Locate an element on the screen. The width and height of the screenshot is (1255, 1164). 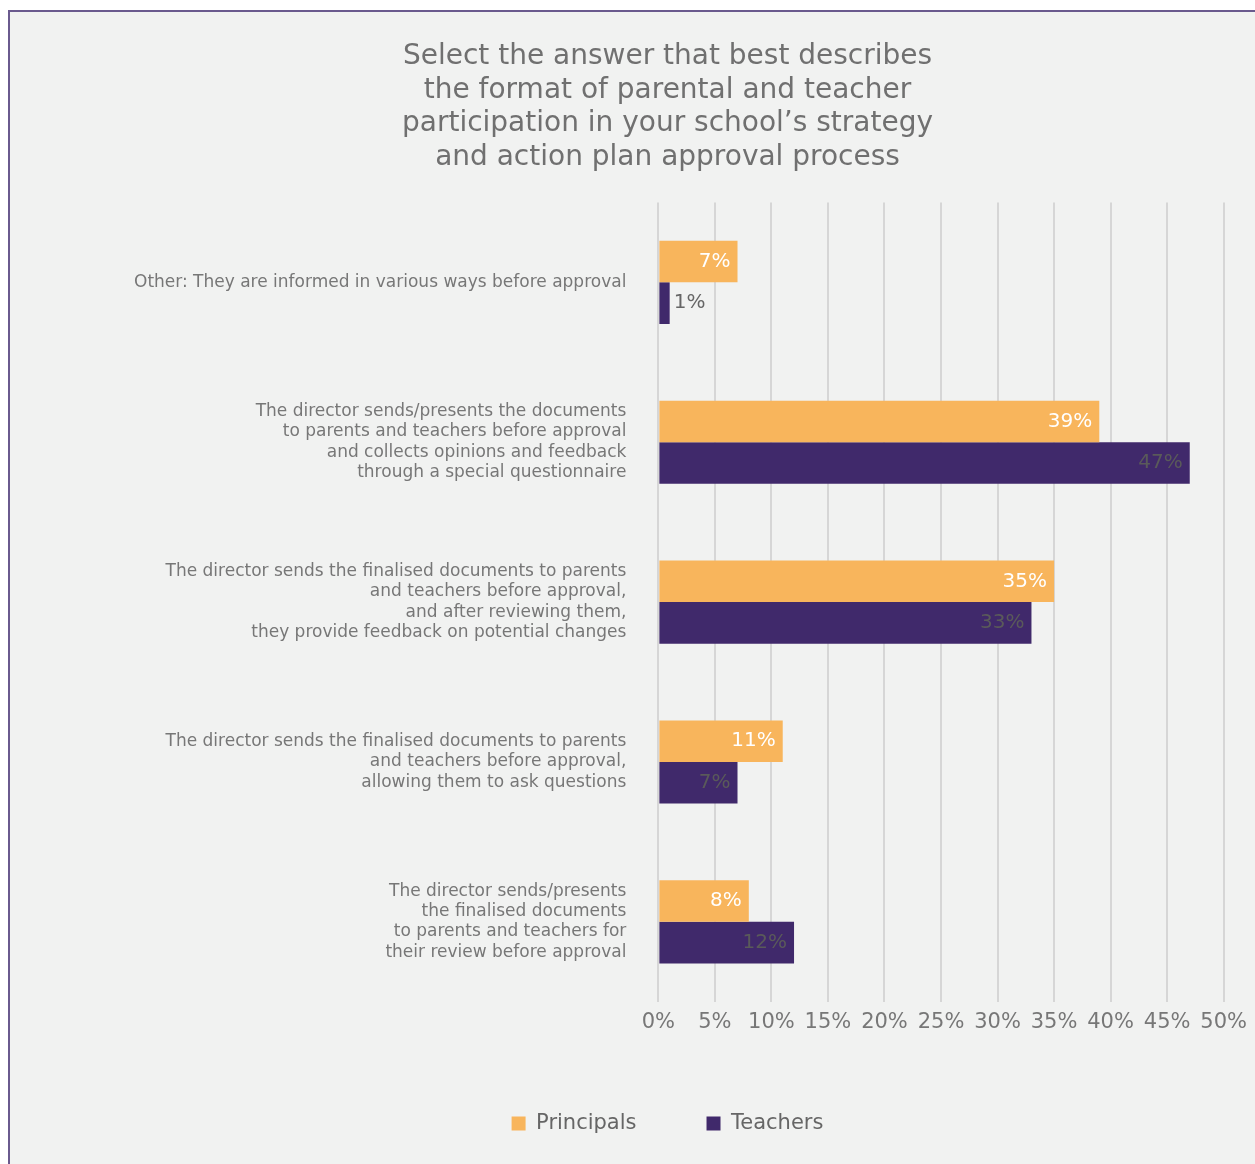
x-tick-label: 50% is located at coordinates (1224, 1020).